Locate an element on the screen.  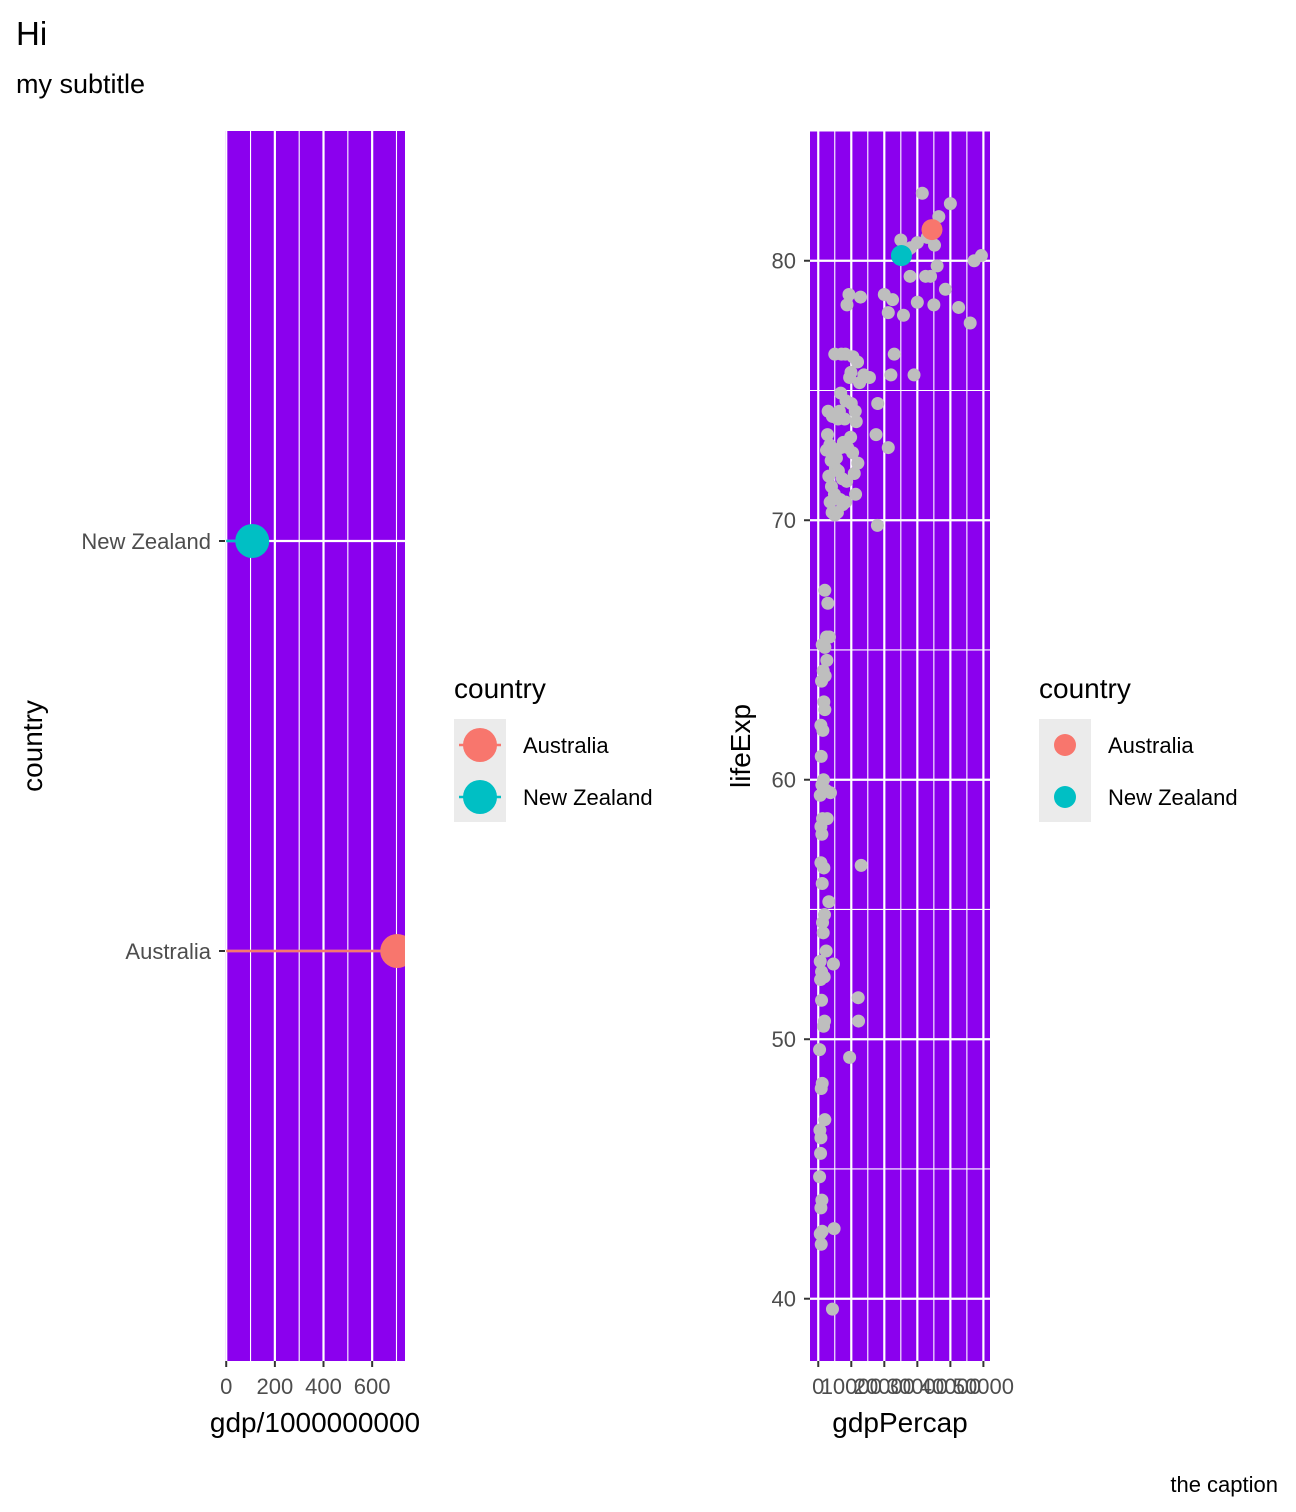
panel-left-grid is located at coordinates (315, 746).